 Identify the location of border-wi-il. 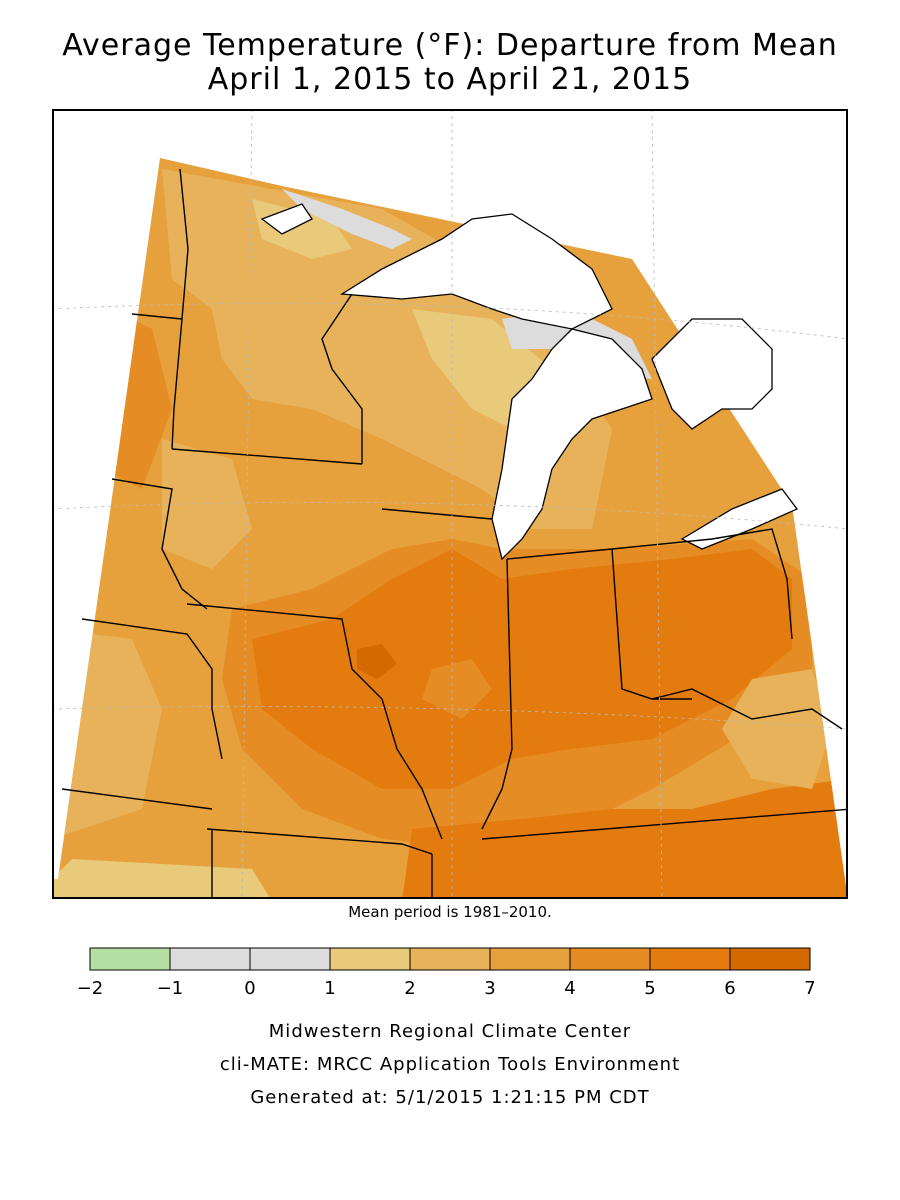
(437, 514).